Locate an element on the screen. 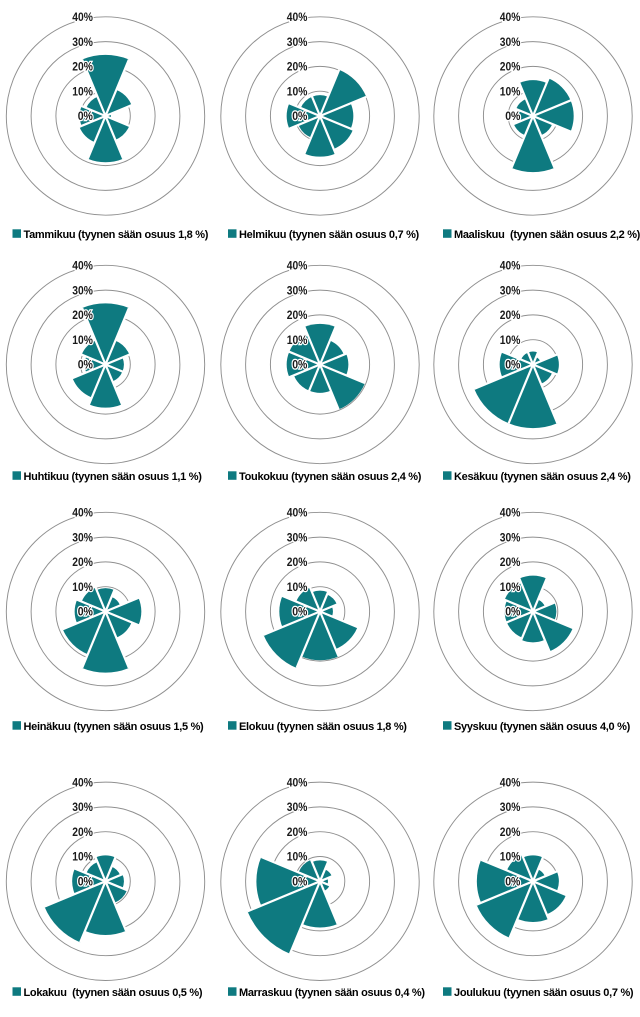 This screenshot has width=640, height=1017. svg-text:Tammikuu (tyynen sään osuus 1,: Tammikuu (tyynen sään osuus 1,8 %) is located at coordinates (116, 235).